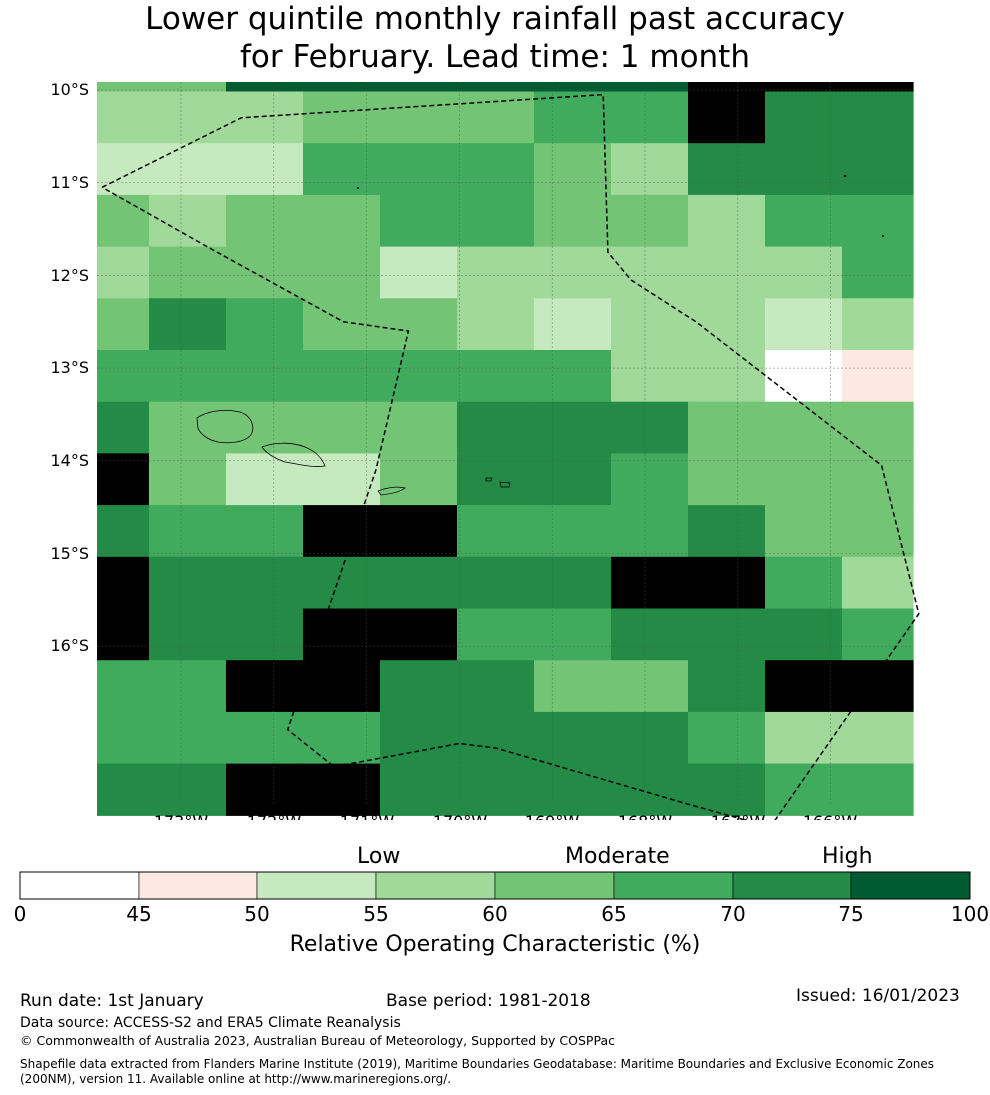 The image size is (990, 1095). I want to click on lat-label-15s: 15°S, so click(69, 553).